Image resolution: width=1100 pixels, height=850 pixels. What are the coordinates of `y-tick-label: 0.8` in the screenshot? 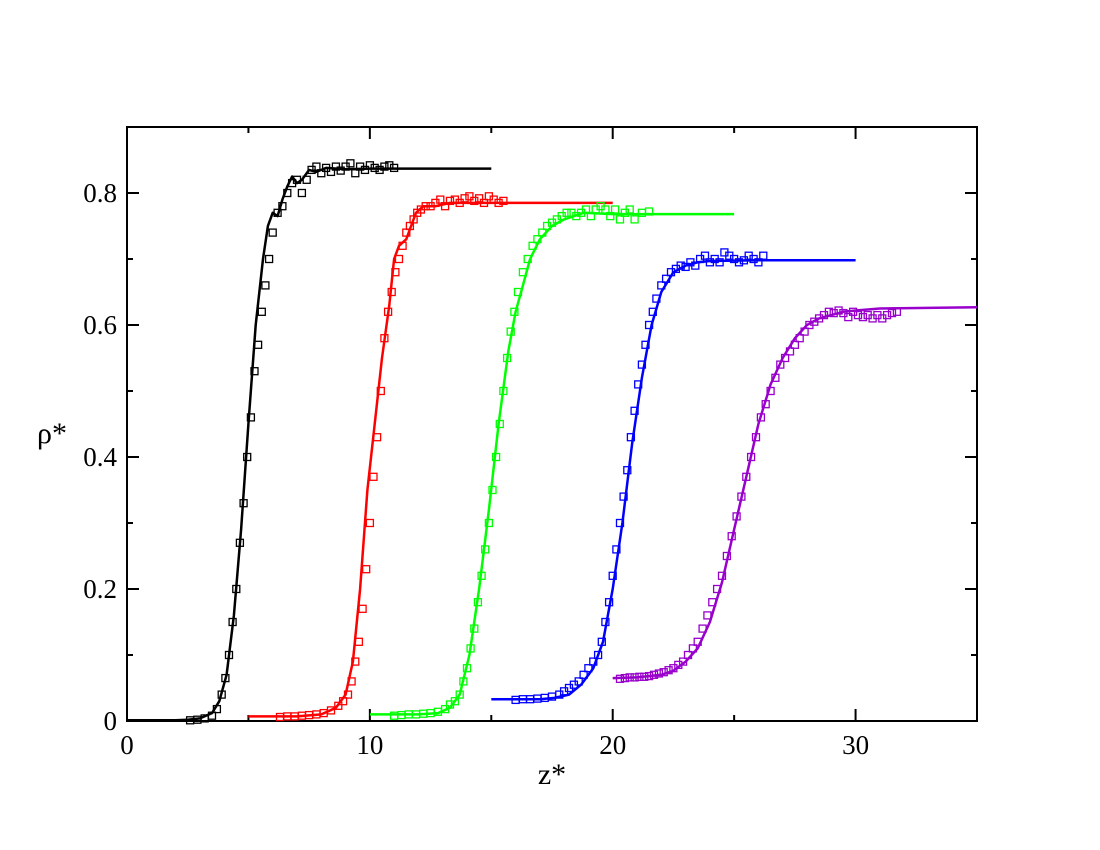 It's located at (100, 193).